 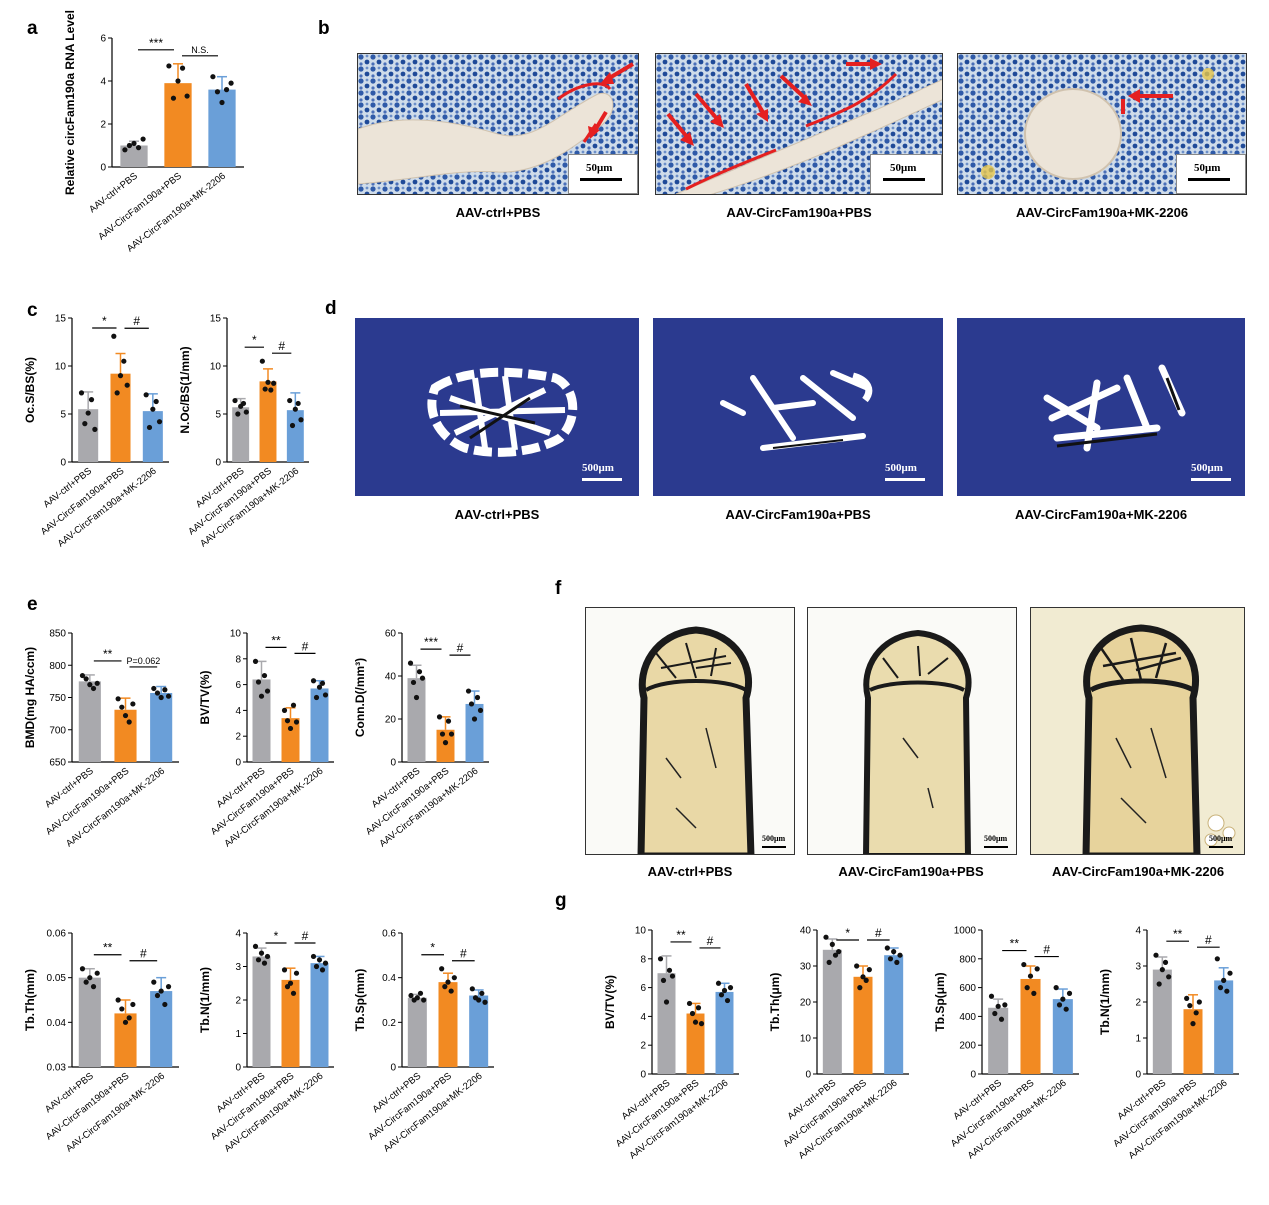 What do you see at coordinates (1102, 212) in the screenshot?
I see `caption-b-mk: AAV-CircFam190a+MK-2206` at bounding box center [1102, 212].